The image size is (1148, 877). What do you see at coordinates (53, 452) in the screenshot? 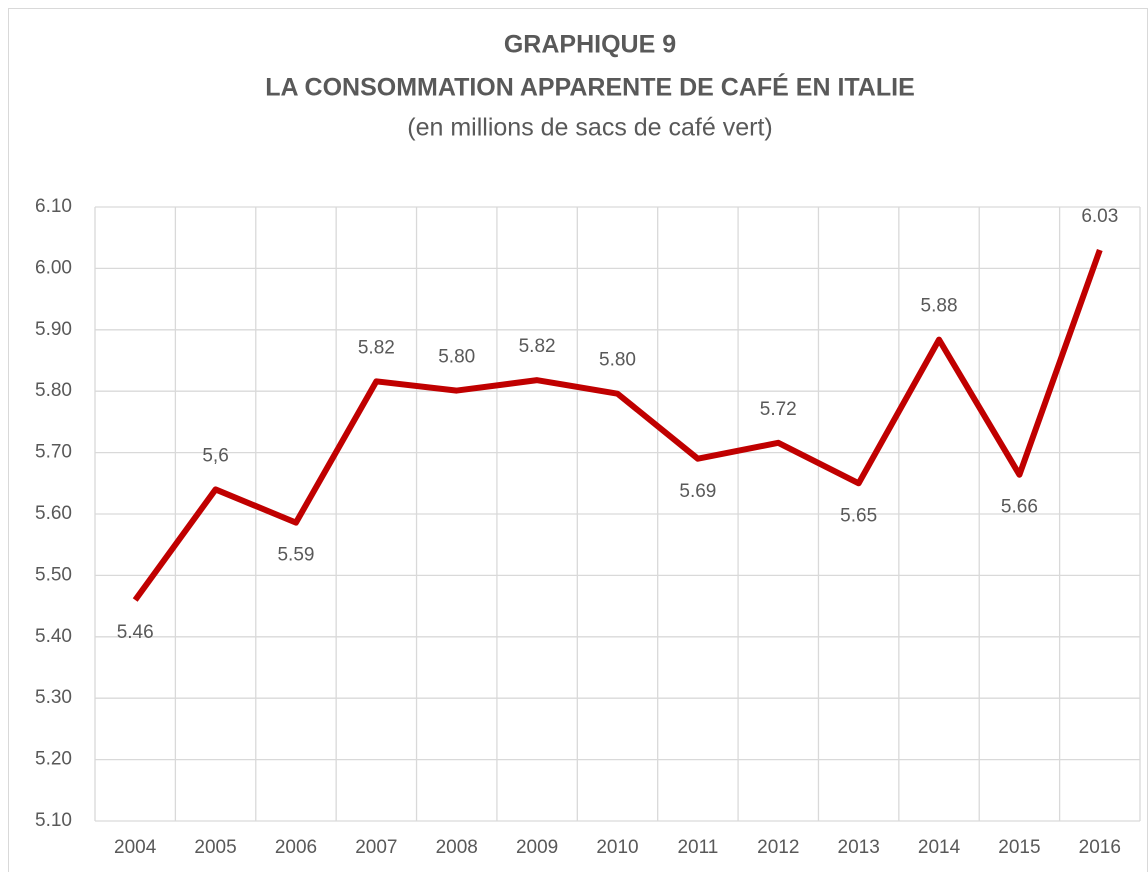
I see `y-tick-label: 5.70` at bounding box center [53, 452].